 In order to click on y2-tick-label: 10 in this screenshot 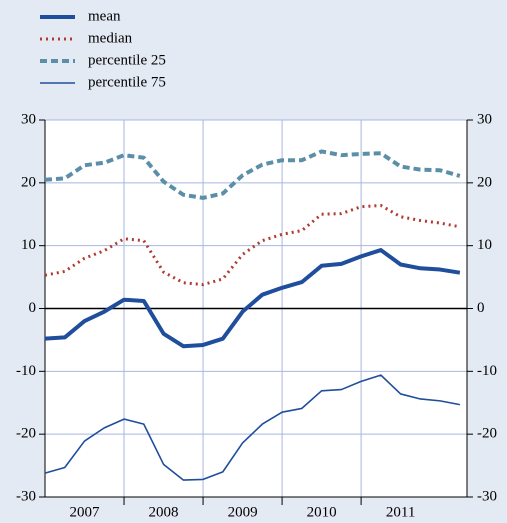, I will do `click(484, 245)`.